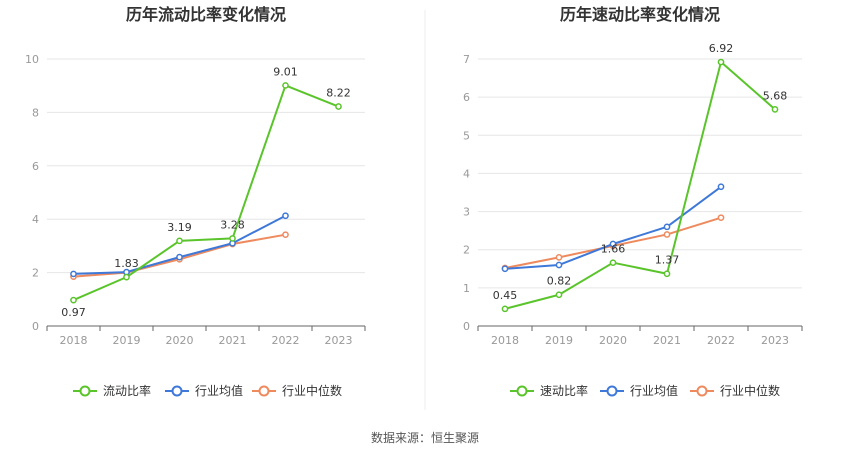 Image resolution: width=850 pixels, height=459 pixels. What do you see at coordinates (127, 340) in the screenshot?
I see `chart1-x-tick-label: 2019` at bounding box center [127, 340].